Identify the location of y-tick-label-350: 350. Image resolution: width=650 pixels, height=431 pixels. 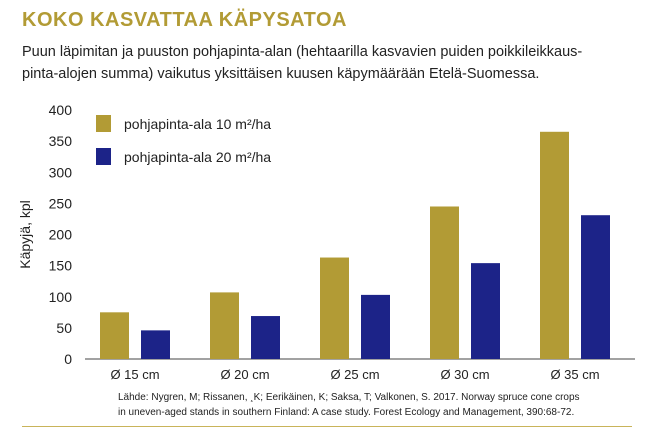
(61, 141).